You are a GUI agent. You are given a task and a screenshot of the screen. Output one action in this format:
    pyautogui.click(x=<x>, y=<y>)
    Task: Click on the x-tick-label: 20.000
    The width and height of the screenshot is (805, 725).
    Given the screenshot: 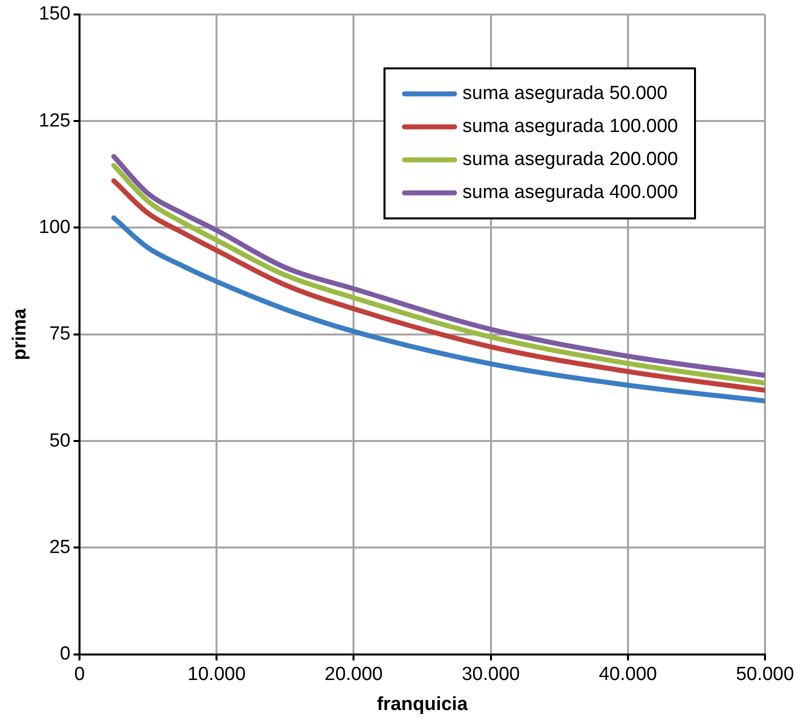 What is the action you would take?
    pyautogui.click(x=353, y=675)
    